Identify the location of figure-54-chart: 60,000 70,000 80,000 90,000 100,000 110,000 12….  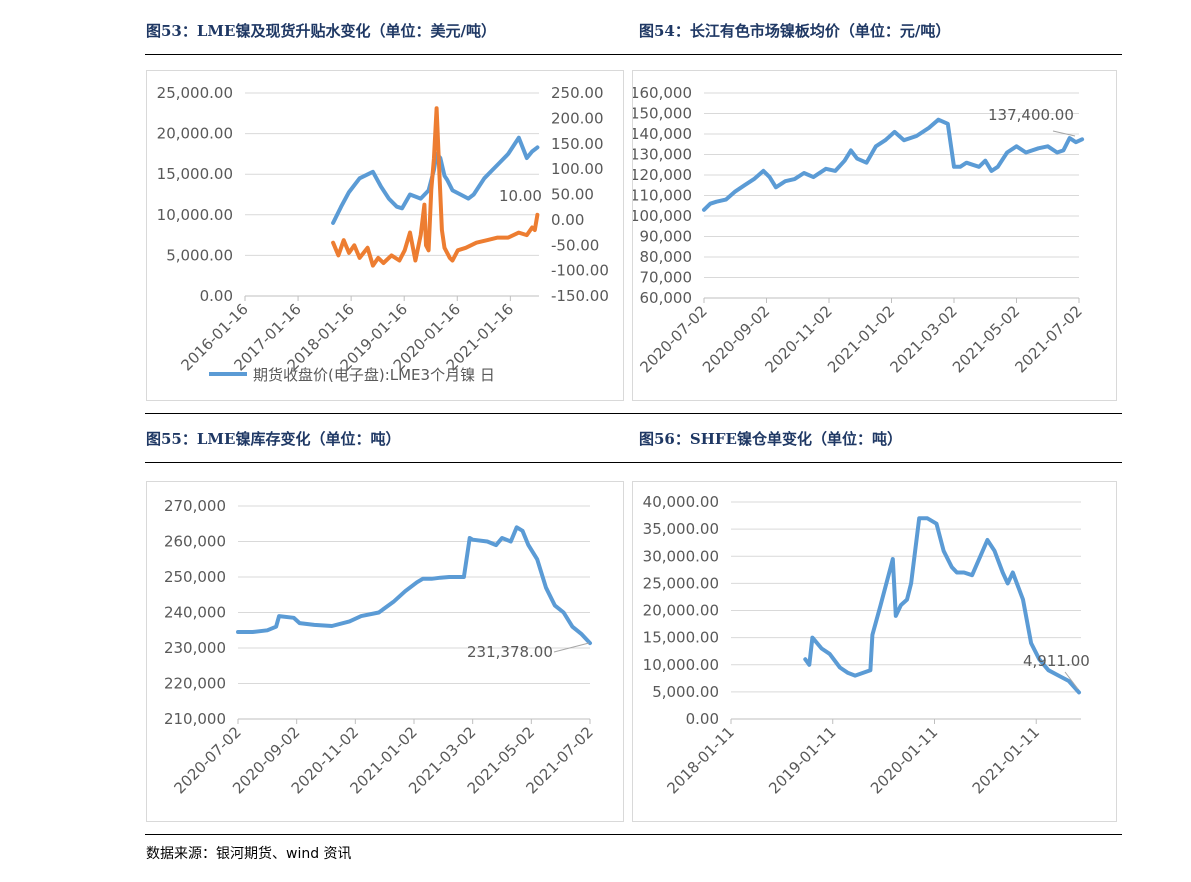
(859, 230).